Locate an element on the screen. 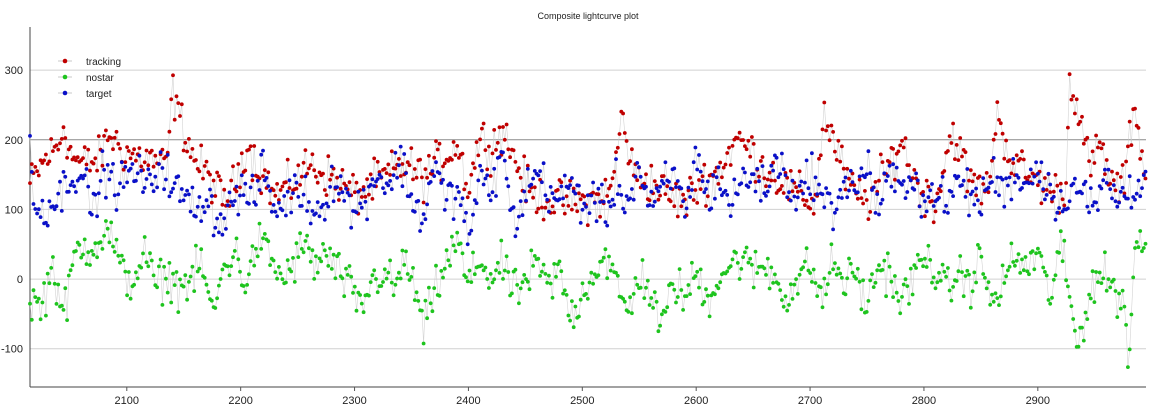 This screenshot has width=1152, height=406. x-tick-label-2600: 2600 is located at coordinates (696, 400).